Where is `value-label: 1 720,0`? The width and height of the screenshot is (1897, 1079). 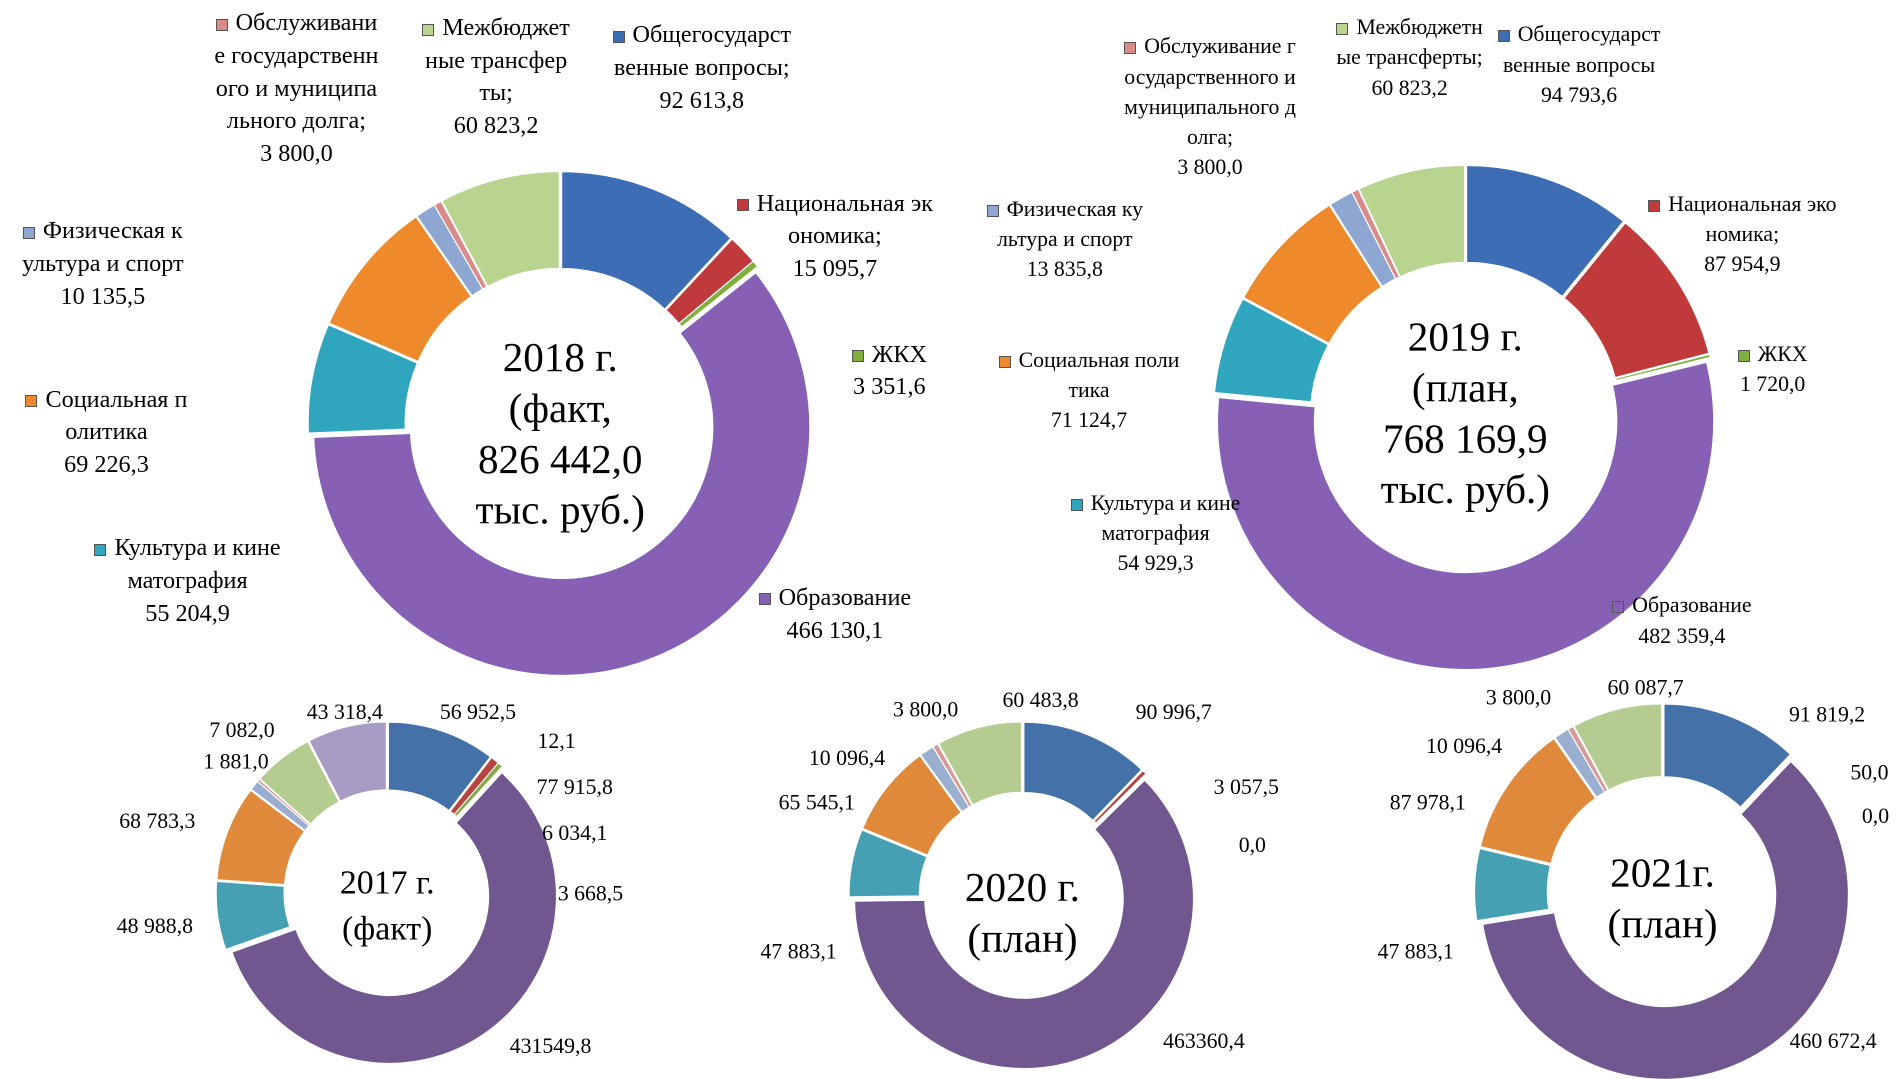
value-label: 1 720,0 is located at coordinates (1772, 384).